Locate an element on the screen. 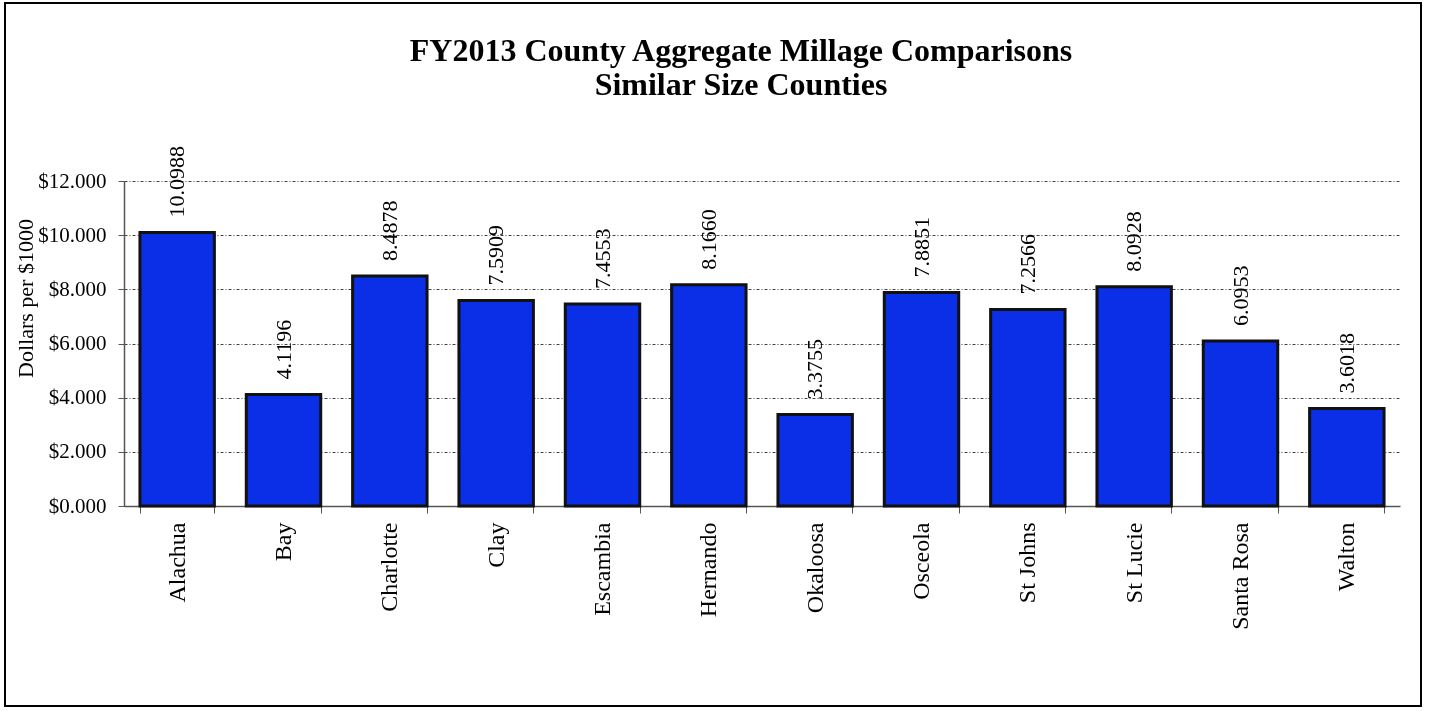 Image resolution: width=1429 pixels, height=711 pixels. x-tick-label: Clay is located at coordinates (495, 545).